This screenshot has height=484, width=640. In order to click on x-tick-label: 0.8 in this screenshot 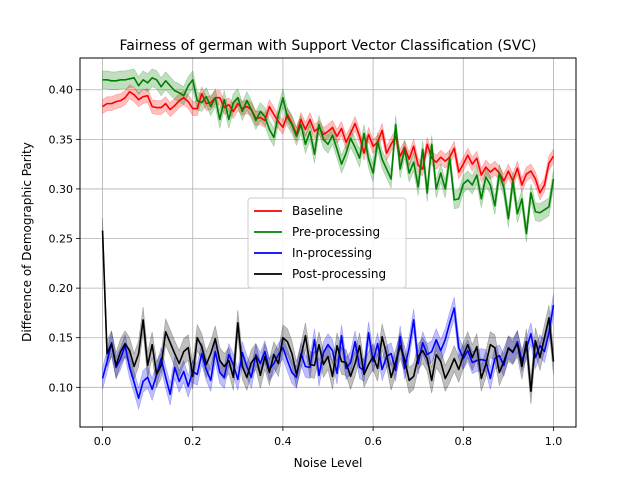, I will do `click(464, 441)`.